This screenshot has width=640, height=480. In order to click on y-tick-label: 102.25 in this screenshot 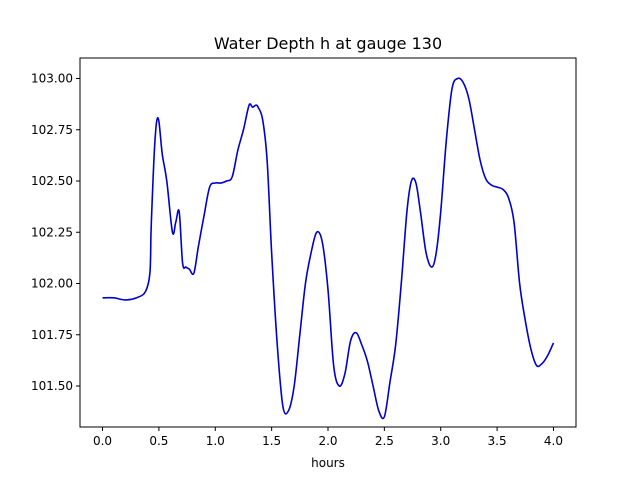, I will do `click(52, 232)`.